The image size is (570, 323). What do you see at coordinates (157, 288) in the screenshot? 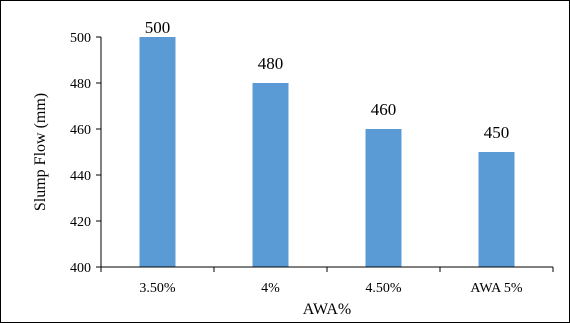
I see `x-tick-label: 3.50%` at bounding box center [157, 288].